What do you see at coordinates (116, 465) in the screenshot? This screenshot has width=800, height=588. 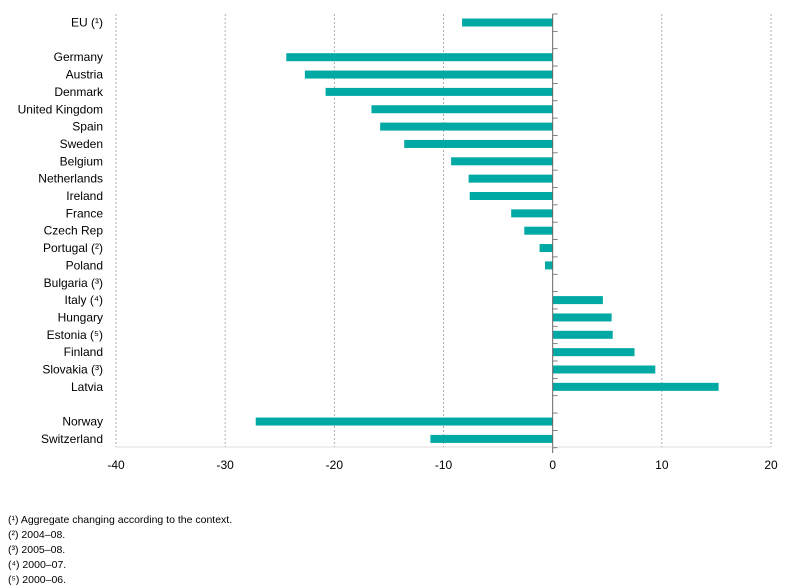 I see `x-tick-label: -40` at bounding box center [116, 465].